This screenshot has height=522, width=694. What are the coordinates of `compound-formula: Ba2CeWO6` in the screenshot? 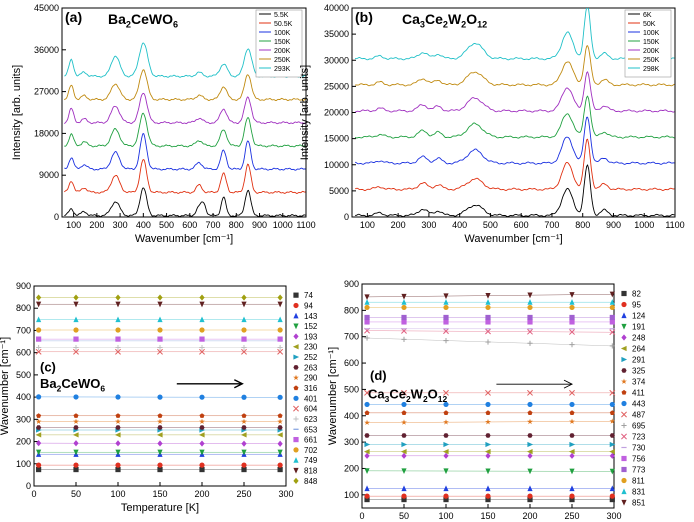 It's located at (72, 384).